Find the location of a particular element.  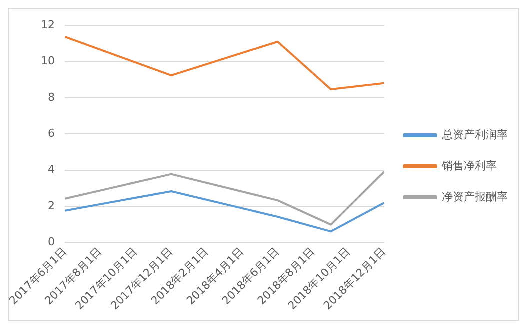

y-tick-label: 12 is located at coordinates (48, 25).